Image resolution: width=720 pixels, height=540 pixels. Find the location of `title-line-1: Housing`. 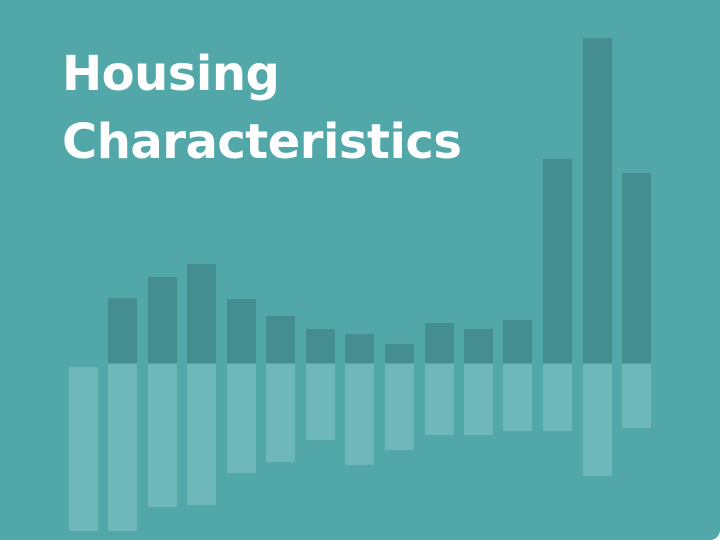

title-line-1: Housing is located at coordinates (171, 74).